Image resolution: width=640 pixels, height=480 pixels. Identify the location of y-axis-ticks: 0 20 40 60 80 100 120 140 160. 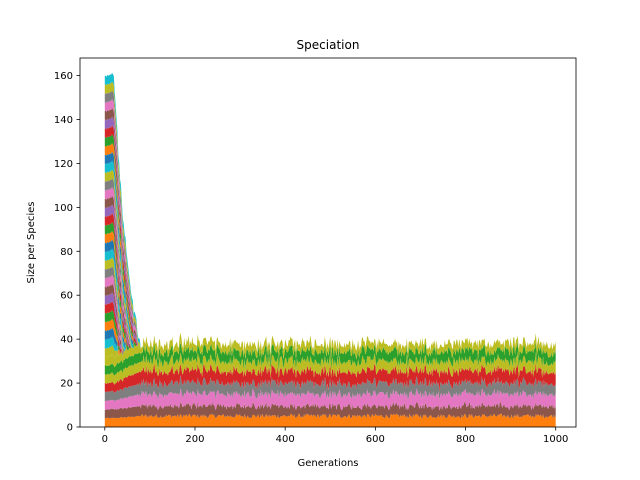
(67, 252).